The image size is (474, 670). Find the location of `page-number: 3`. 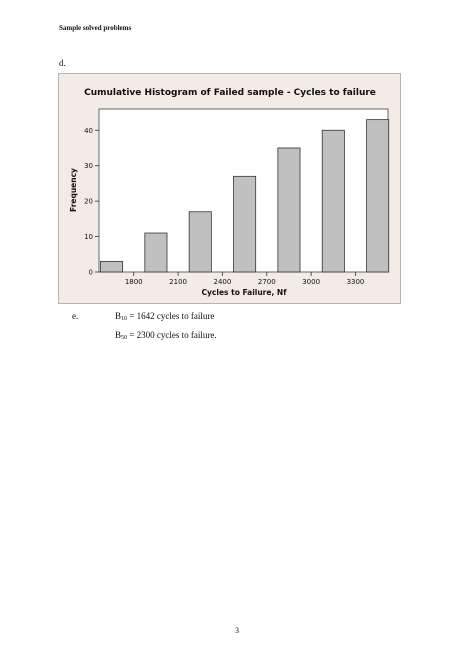

page-number: 3 is located at coordinates (237, 630).